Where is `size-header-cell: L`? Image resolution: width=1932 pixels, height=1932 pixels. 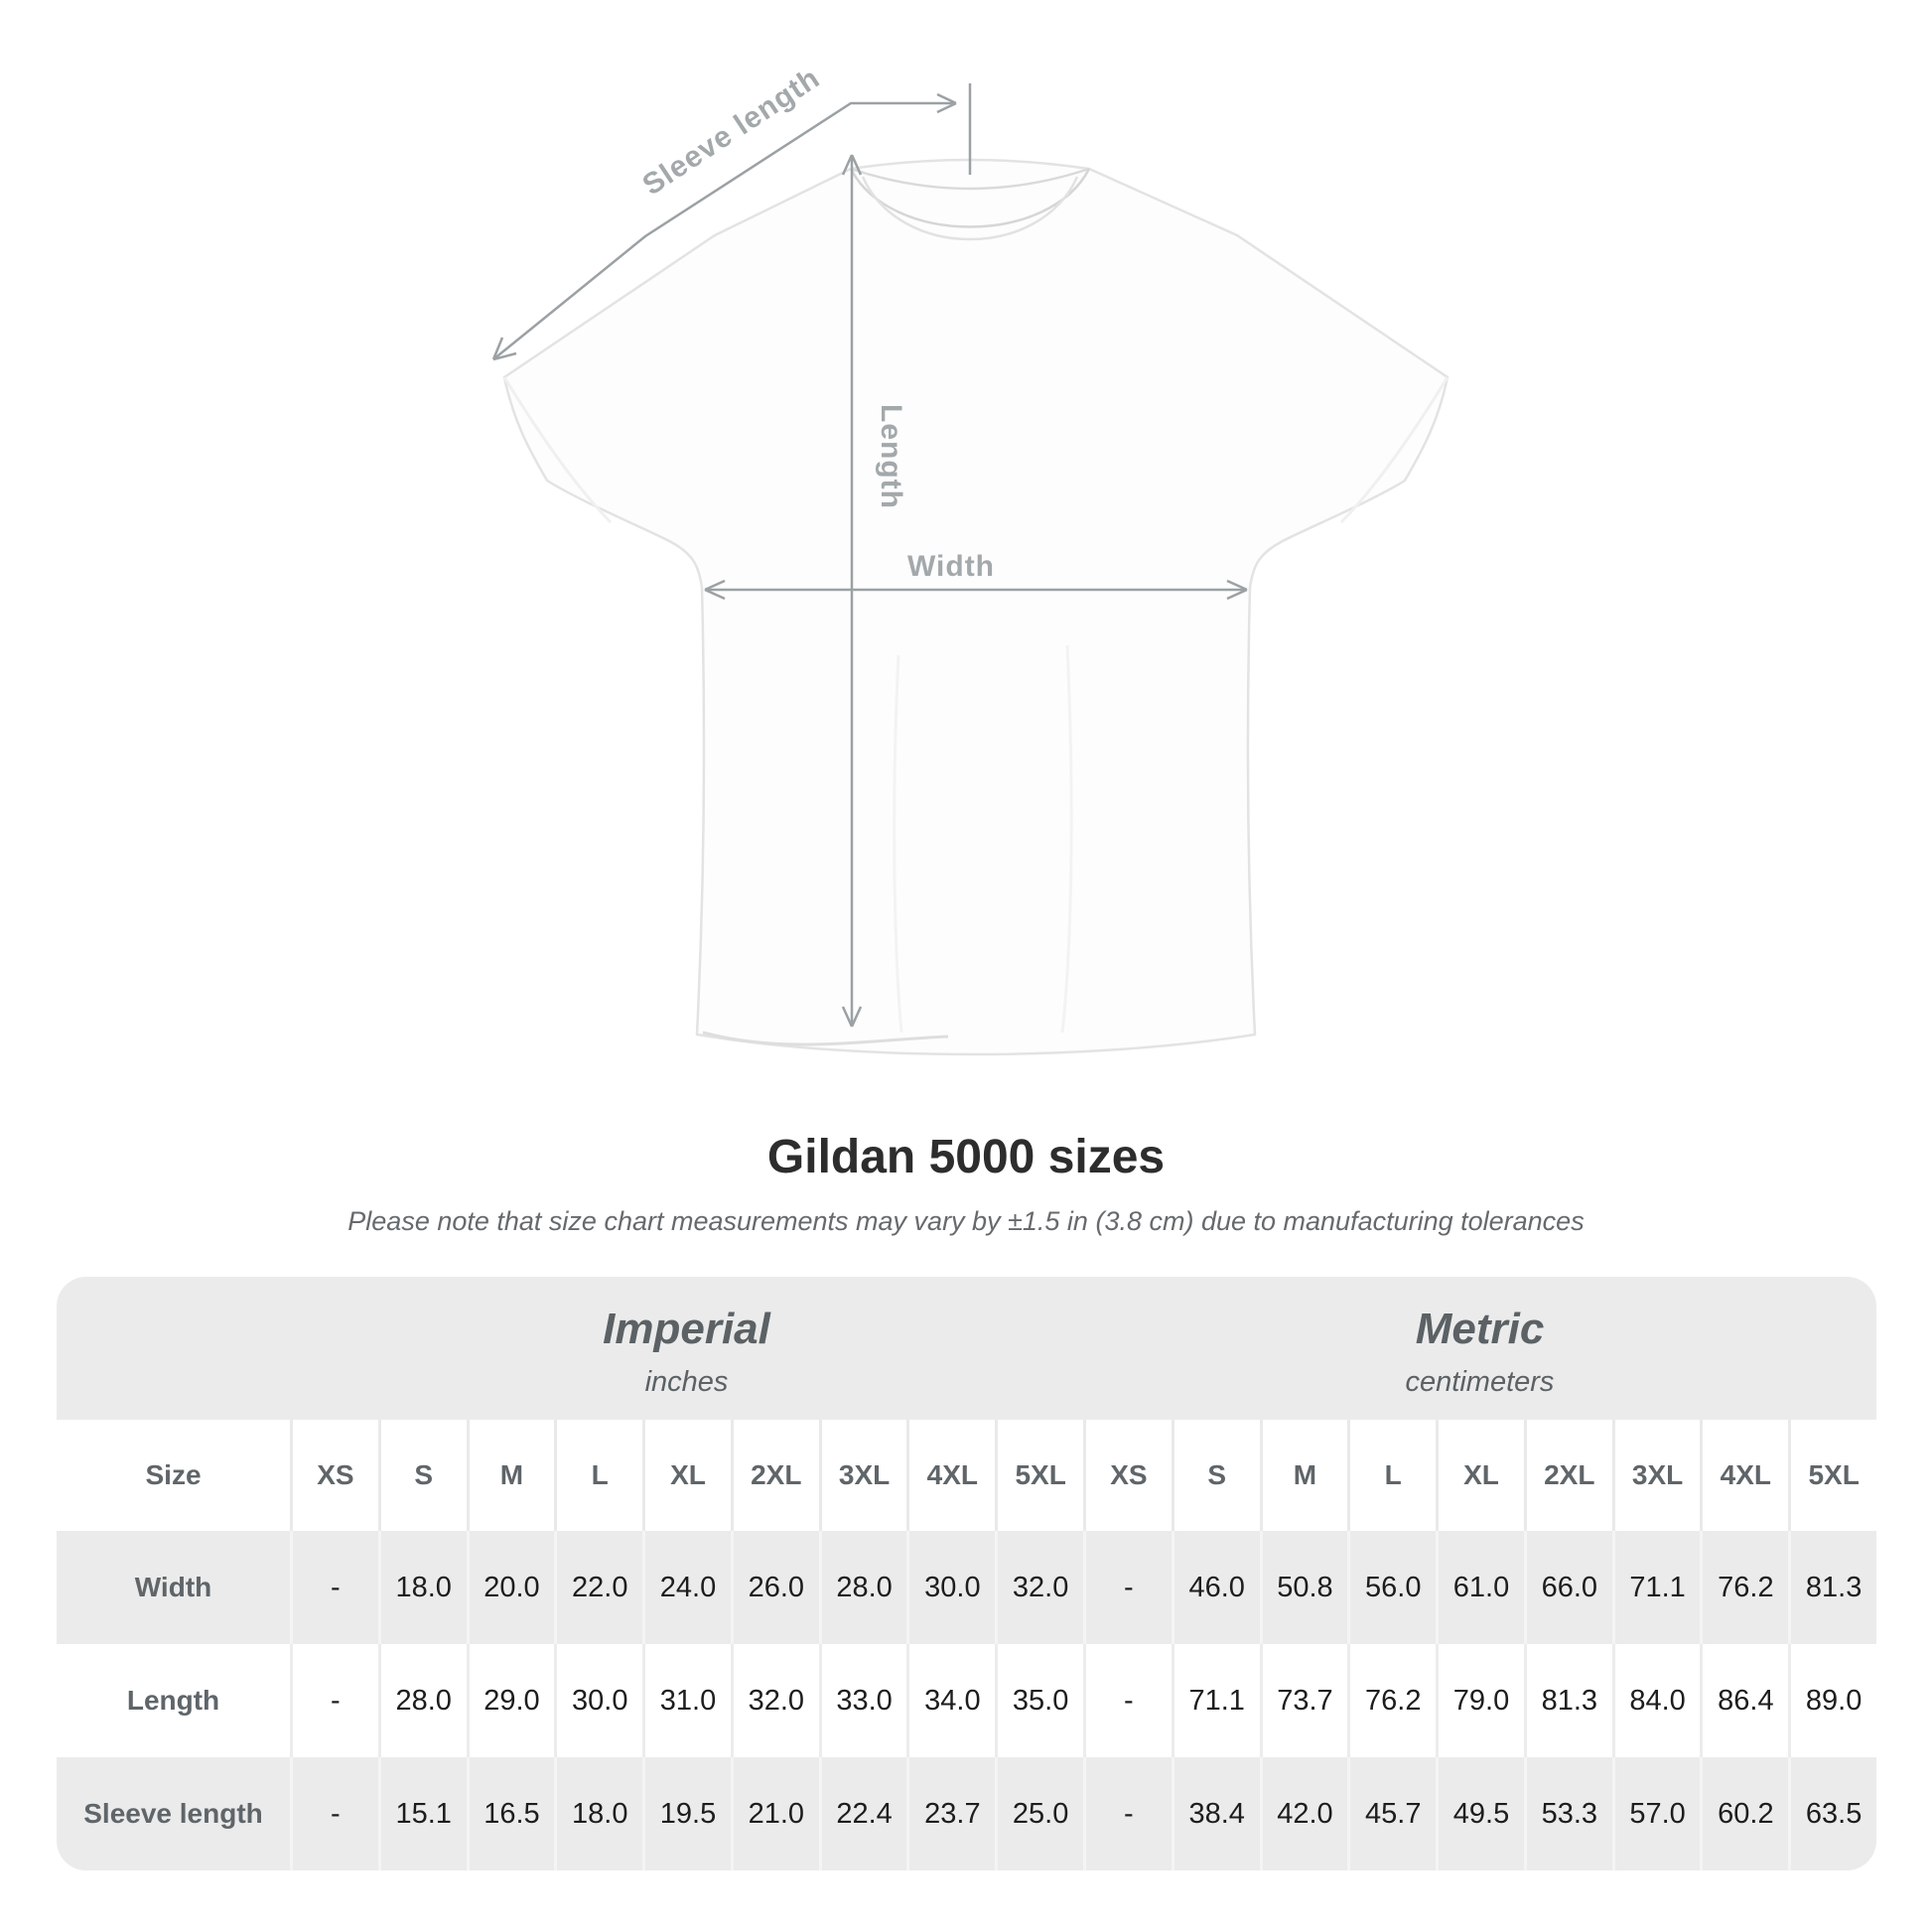
size-header-cell: L is located at coordinates (1392, 1475).